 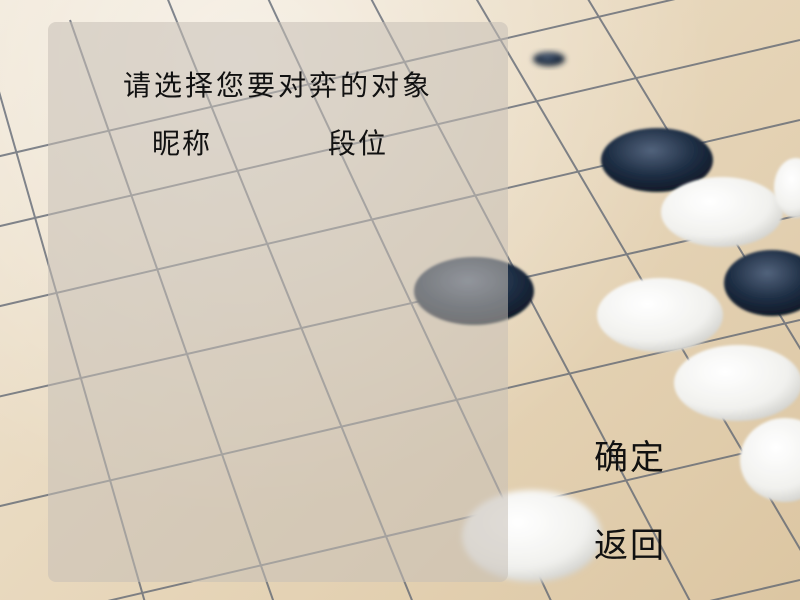 I want to click on back-button: 返回, so click(x=630, y=546).